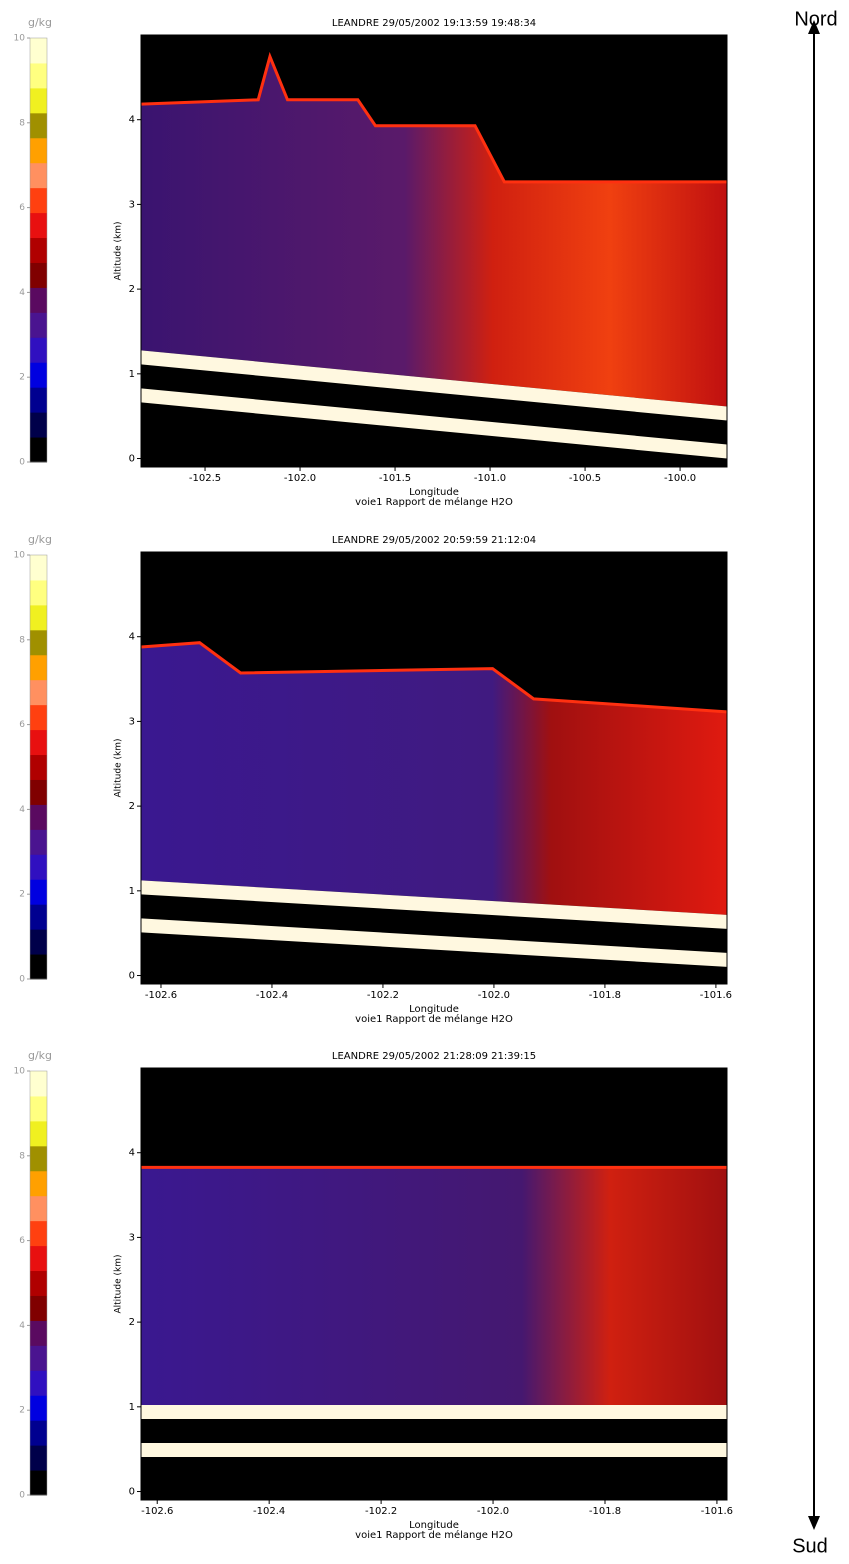 The image size is (849, 1564). What do you see at coordinates (605, 1511) in the screenshot?
I see `x-tick-label: -101.8` at bounding box center [605, 1511].